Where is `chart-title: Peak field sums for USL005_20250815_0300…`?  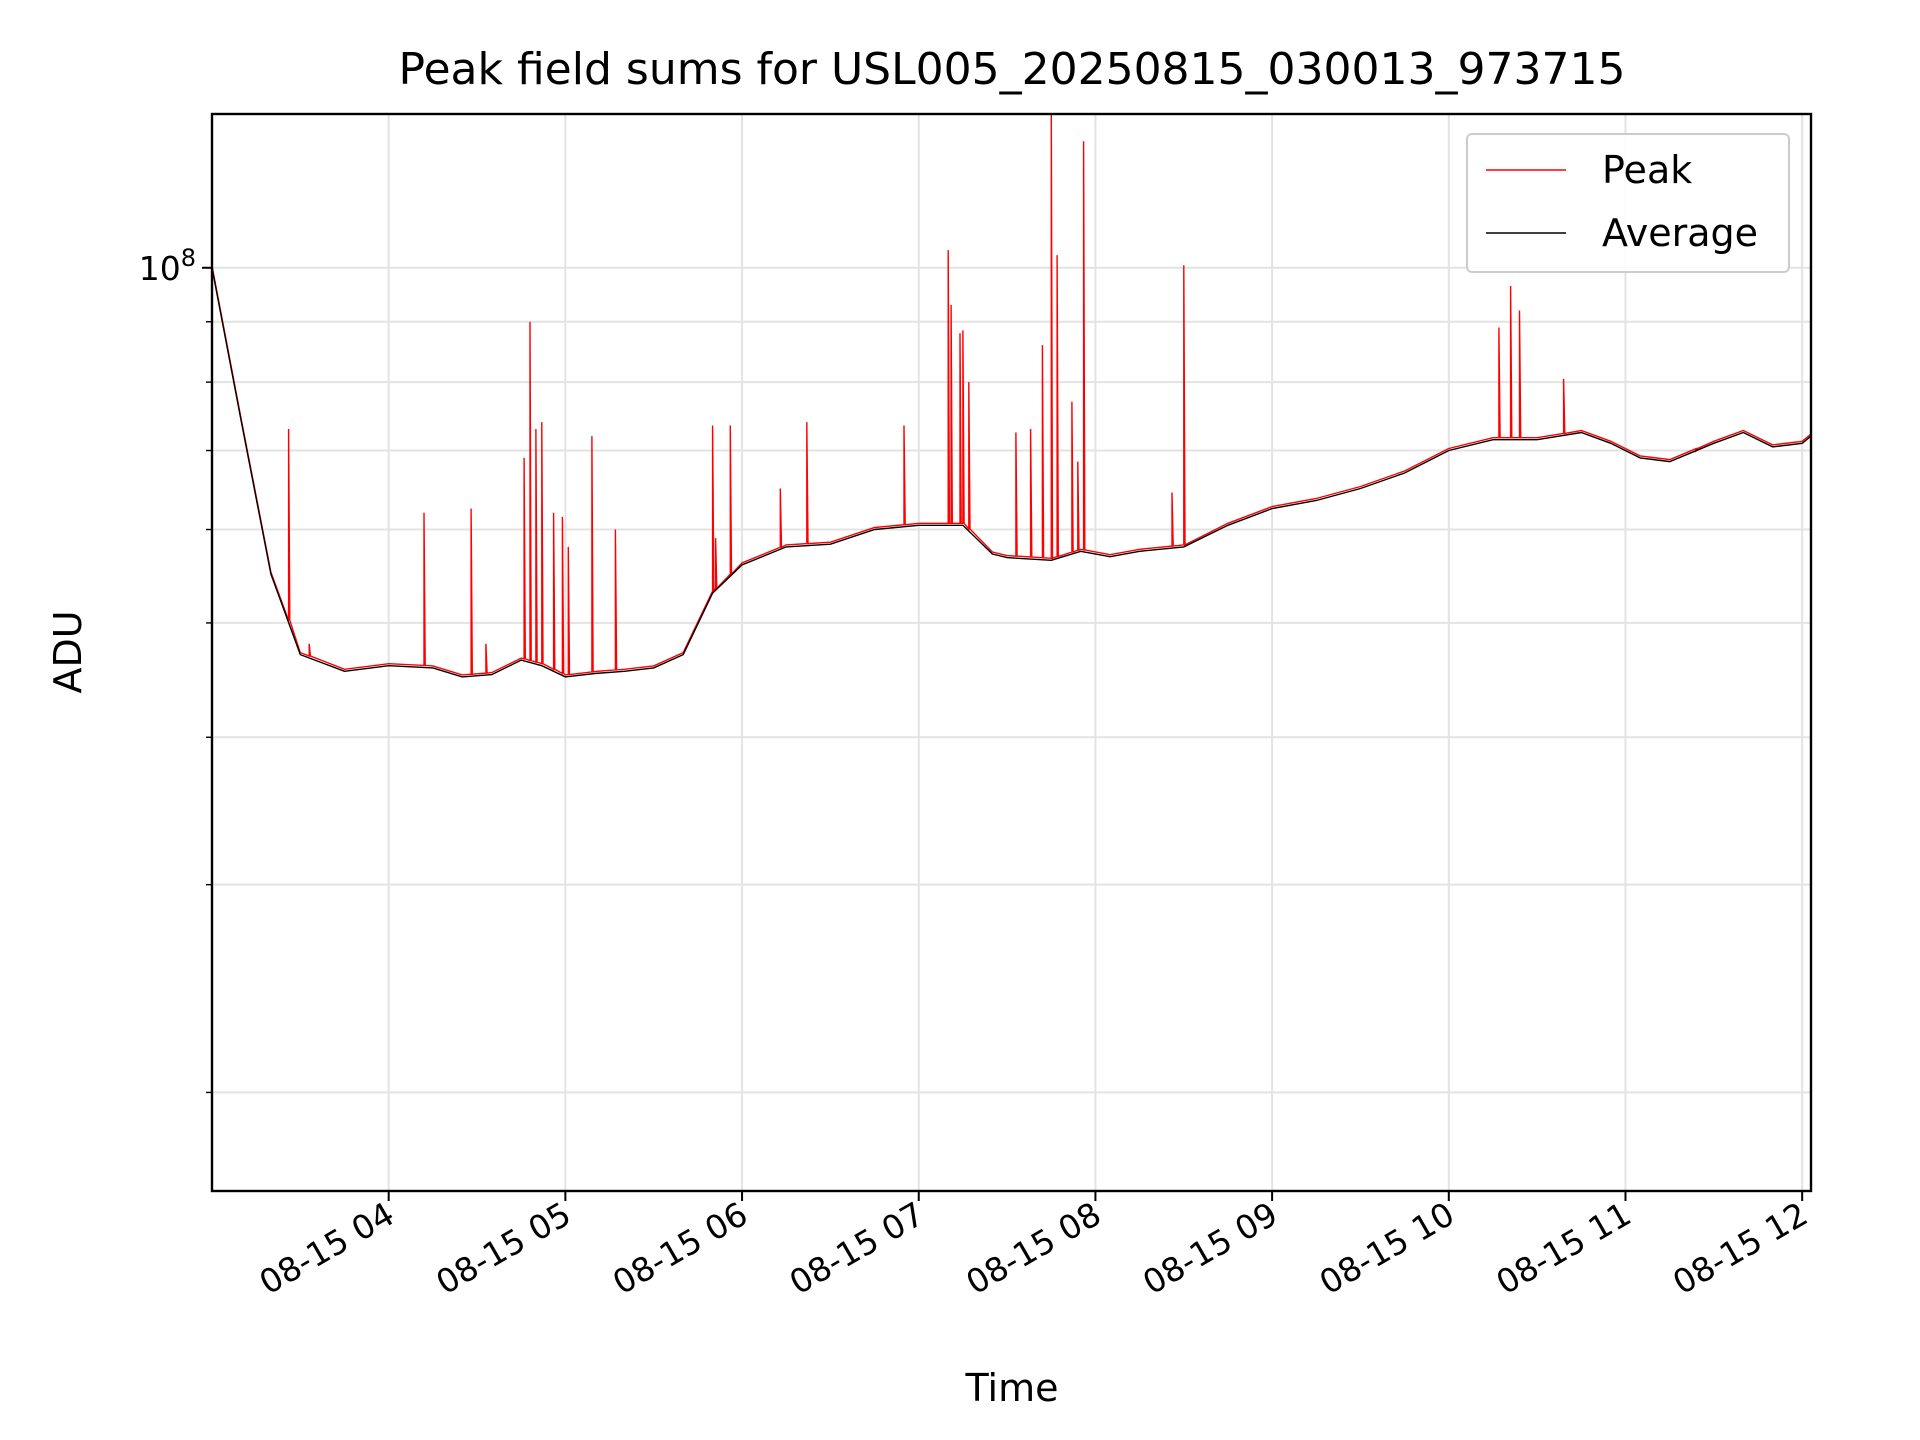
chart-title: Peak field sums for USL005_20250815_0300… is located at coordinates (1012, 69).